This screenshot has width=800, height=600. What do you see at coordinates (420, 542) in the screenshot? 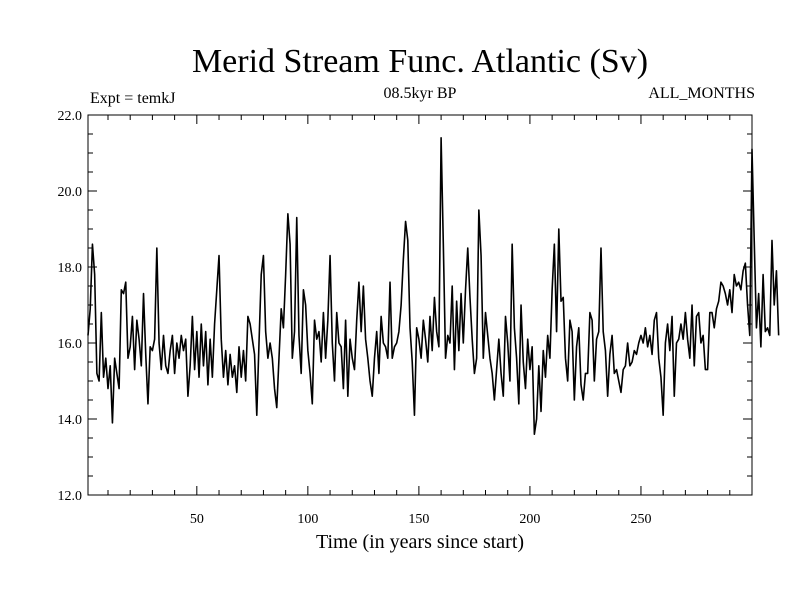
I see `x-axis-label: Time (in years since start)` at bounding box center [420, 542].